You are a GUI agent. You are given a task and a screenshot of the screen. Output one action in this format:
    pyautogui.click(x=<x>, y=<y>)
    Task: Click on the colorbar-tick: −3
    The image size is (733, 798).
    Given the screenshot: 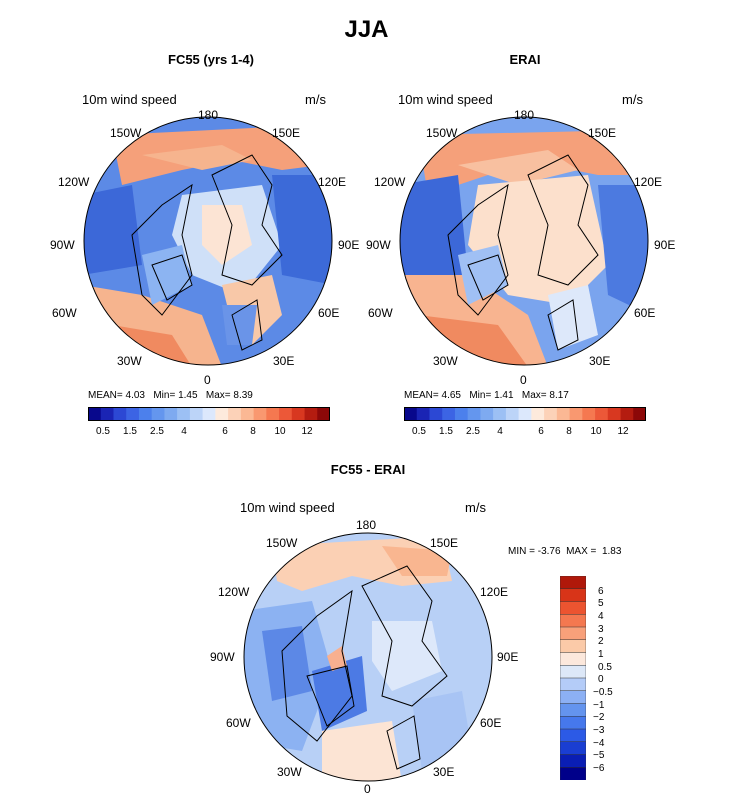 What is the action you would take?
    pyautogui.click(x=599, y=730)
    